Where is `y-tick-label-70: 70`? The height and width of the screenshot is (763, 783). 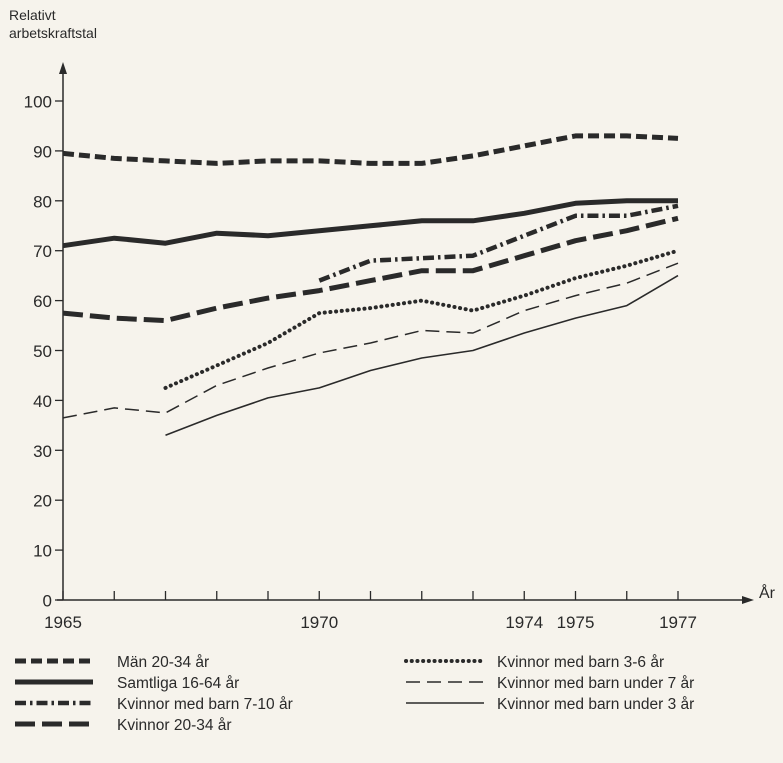 y-tick-label-70: 70 is located at coordinates (42, 251).